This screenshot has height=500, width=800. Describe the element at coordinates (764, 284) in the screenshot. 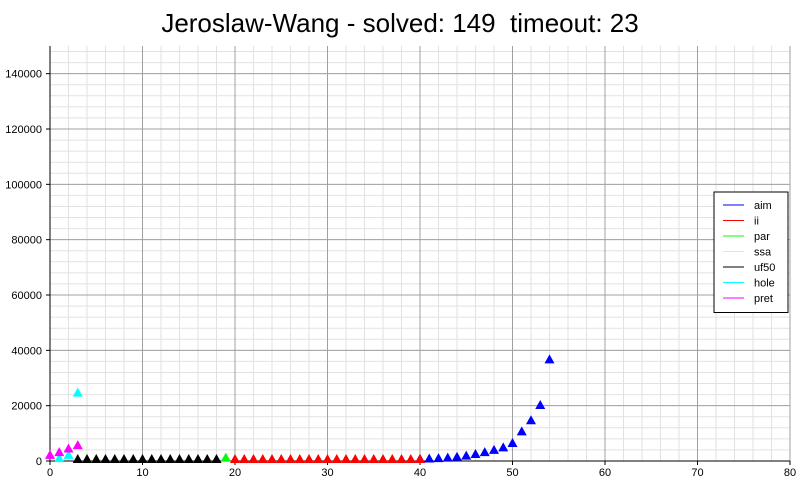

I see `legend-label-hole: hole` at that location.